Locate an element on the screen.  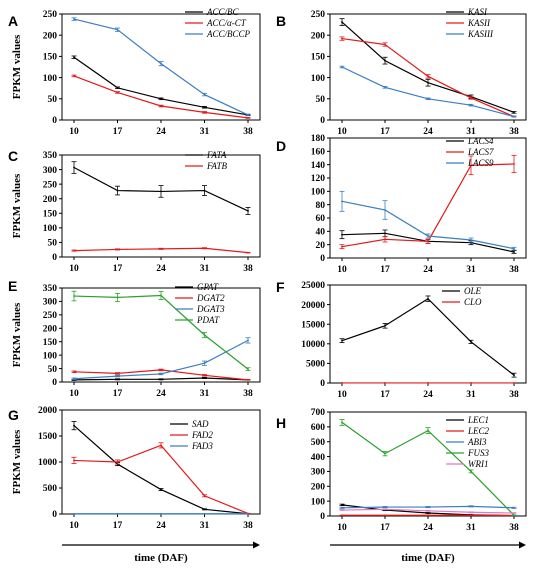
panel-letter: B is located at coordinates (281, 21).